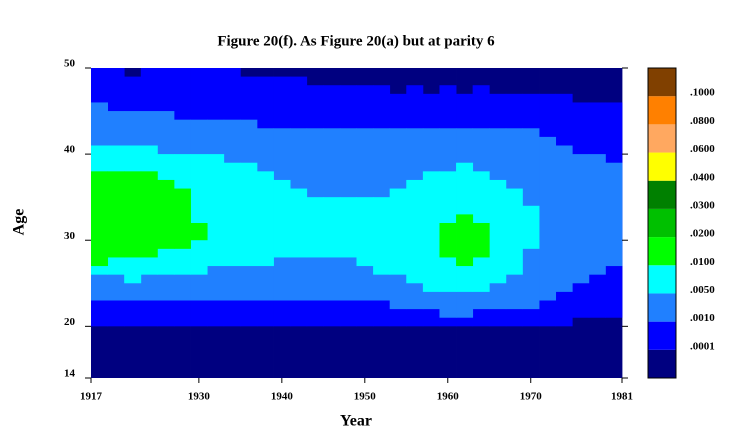 This screenshot has width=748, height=440. What do you see at coordinates (365, 397) in the screenshot?
I see `x-tick-label: 1950` at bounding box center [365, 397].